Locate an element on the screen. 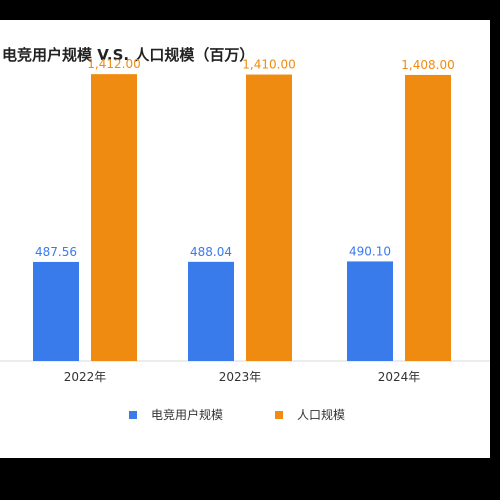 The image size is (500, 500). legend-item-series-1: 电竞用户规模 is located at coordinates (176, 414).